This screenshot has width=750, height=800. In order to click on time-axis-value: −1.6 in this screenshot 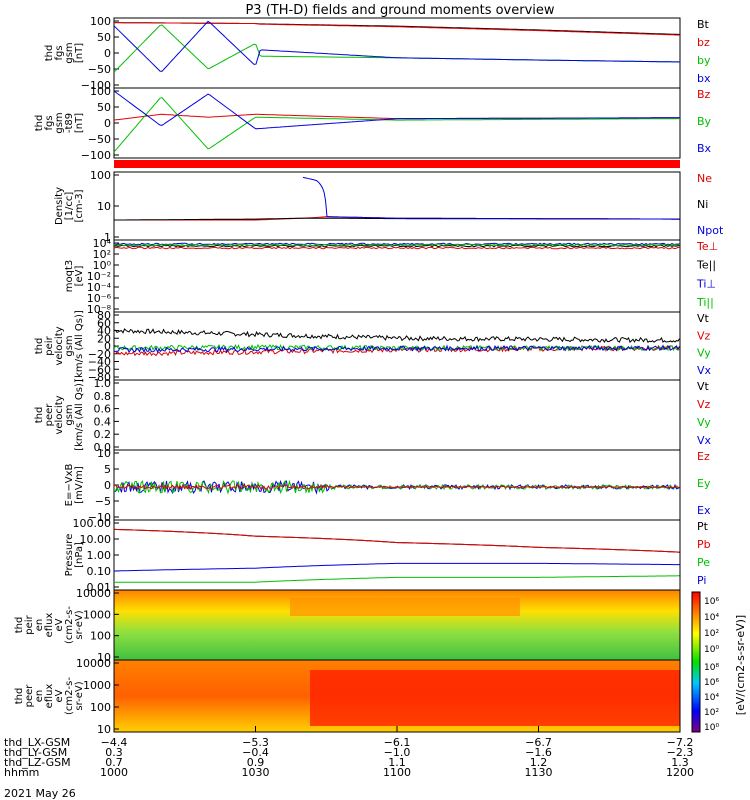, I will do `click(538, 752)`.